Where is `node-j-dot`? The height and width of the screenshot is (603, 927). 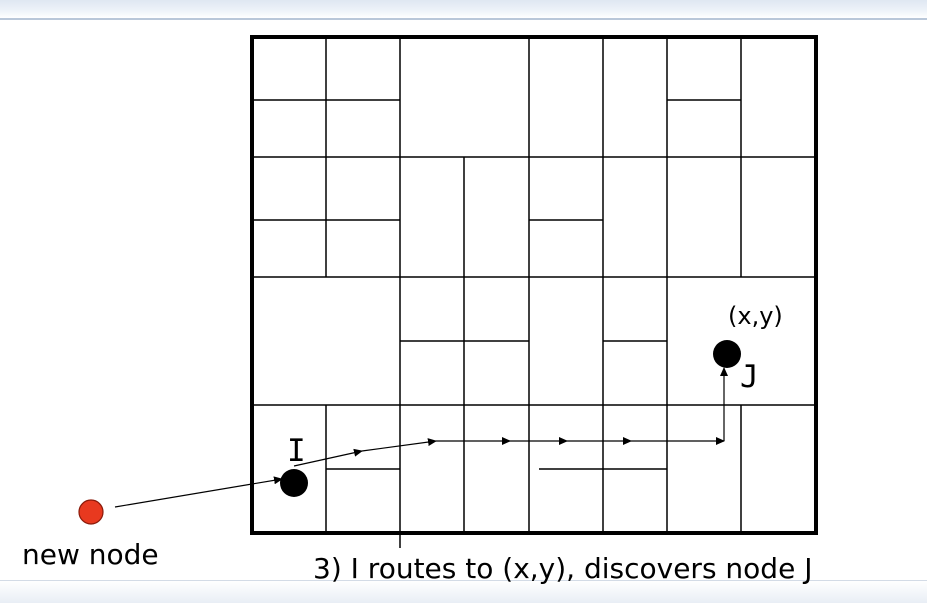
node-j-dot is located at coordinates (727, 354).